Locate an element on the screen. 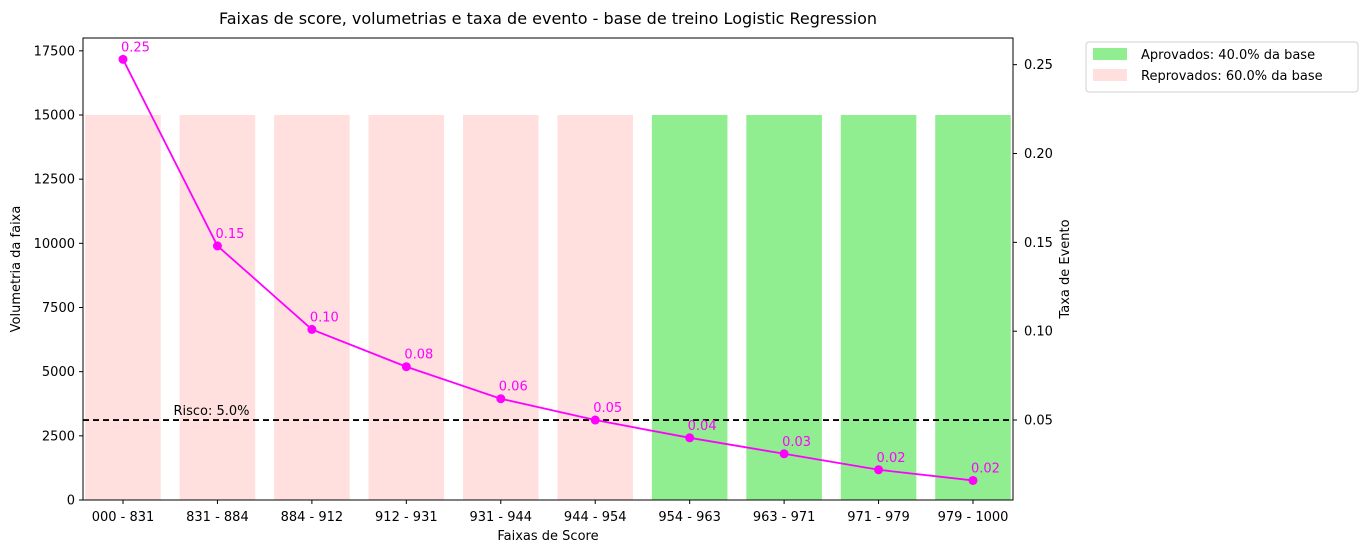 This screenshot has width=1367, height=553. y-tick-label-1: 2500 is located at coordinates (58, 436).